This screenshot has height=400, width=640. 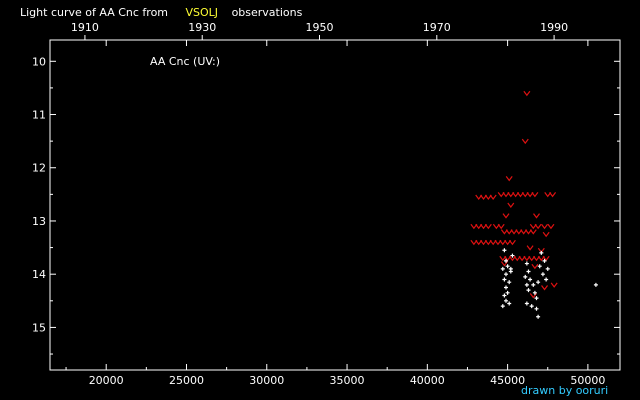 I want to click on y-tick-label: 12, so click(x=39, y=168).